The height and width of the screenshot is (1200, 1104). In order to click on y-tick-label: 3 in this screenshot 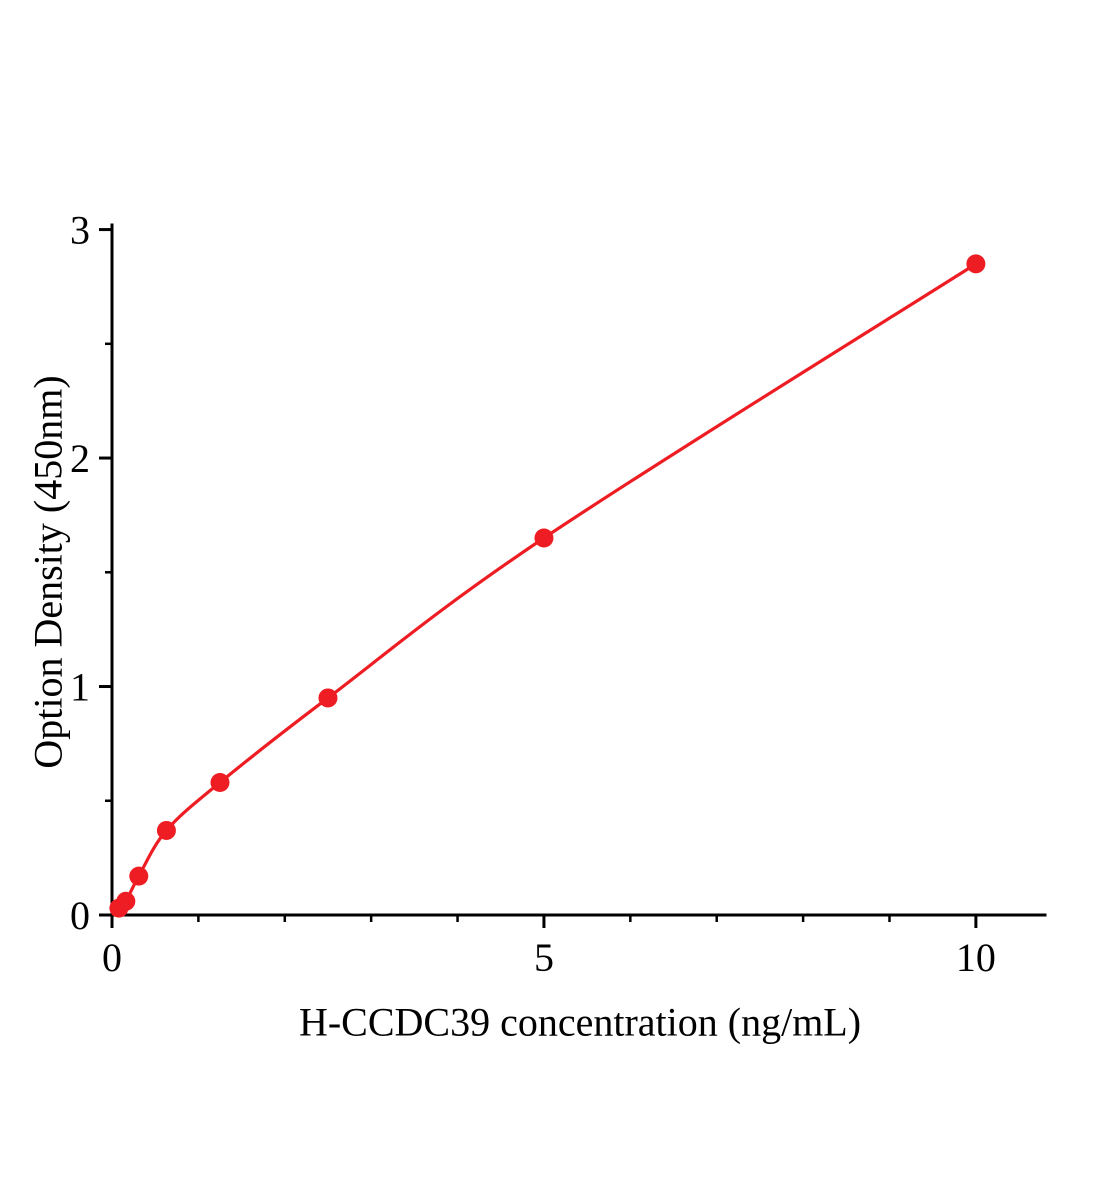, I will do `click(80, 230)`.